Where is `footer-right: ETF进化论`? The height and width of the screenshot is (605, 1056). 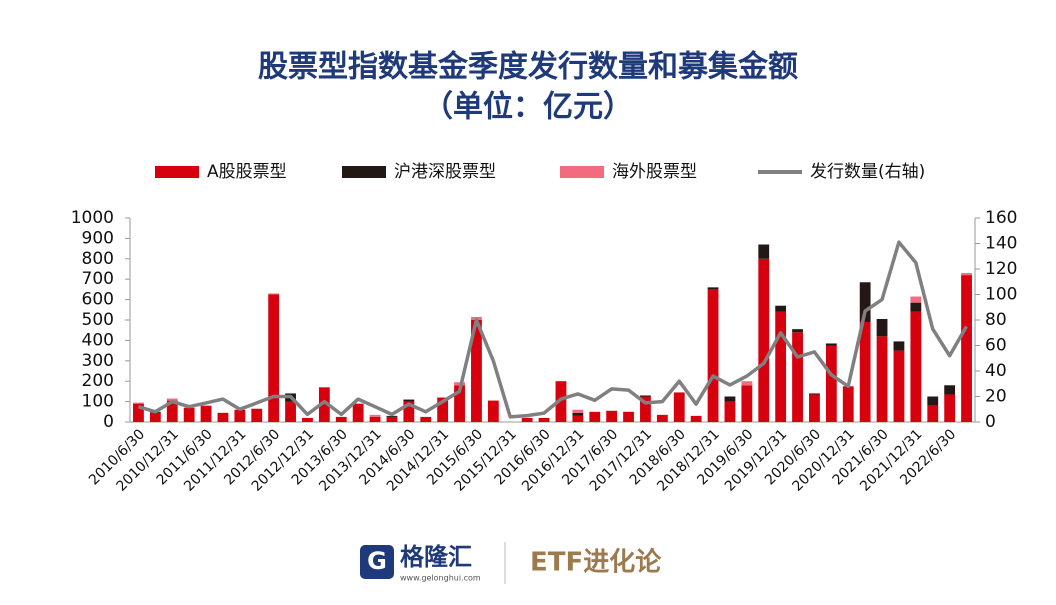
footer-right: ETF进化论 is located at coordinates (596, 563).